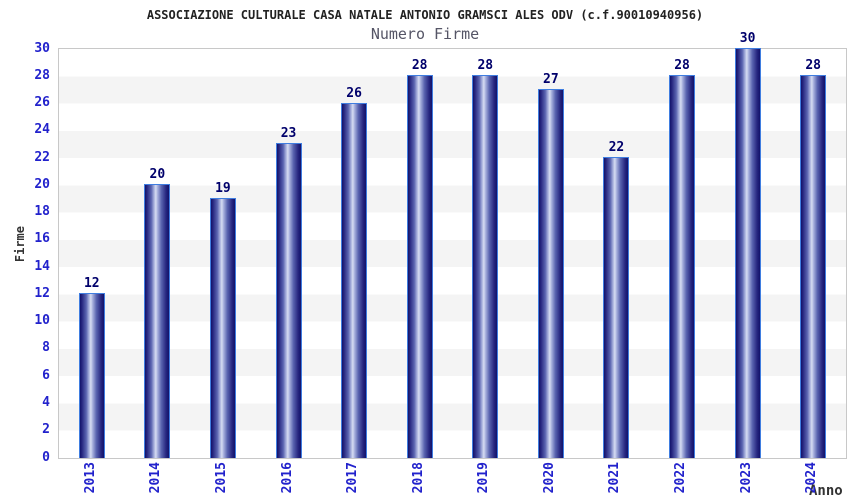 This screenshot has height=500, width=850. I want to click on y-tick-label: 30, so click(42, 48).